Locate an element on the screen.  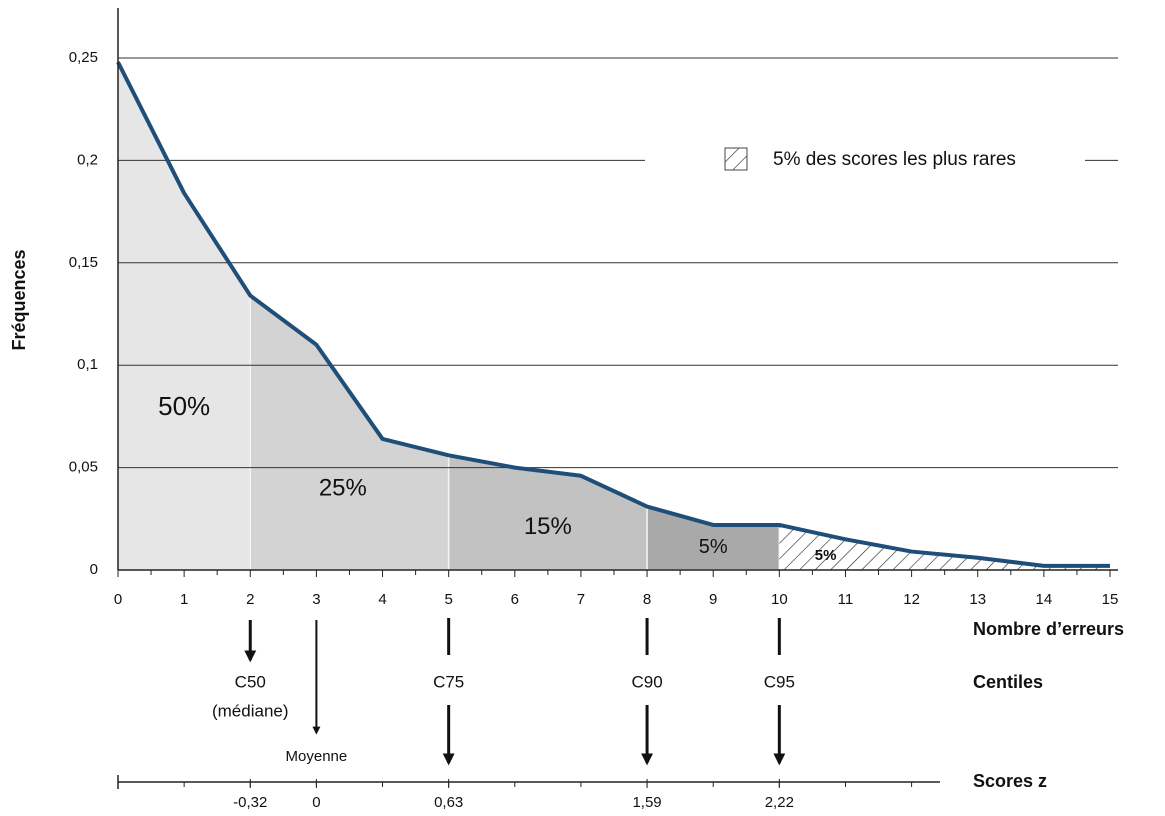
centile-note: (médiane) is located at coordinates (250, 710).